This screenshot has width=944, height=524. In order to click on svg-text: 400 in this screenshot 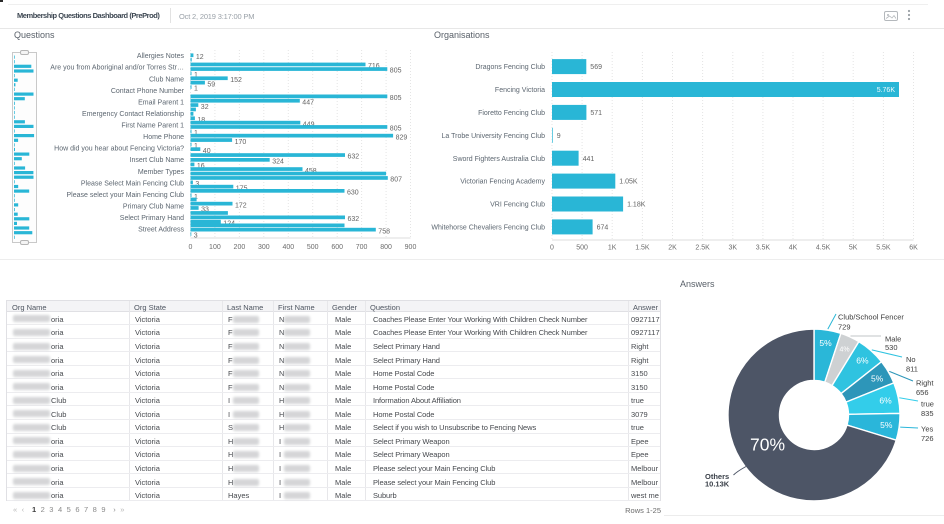, I will do `click(288, 247)`.